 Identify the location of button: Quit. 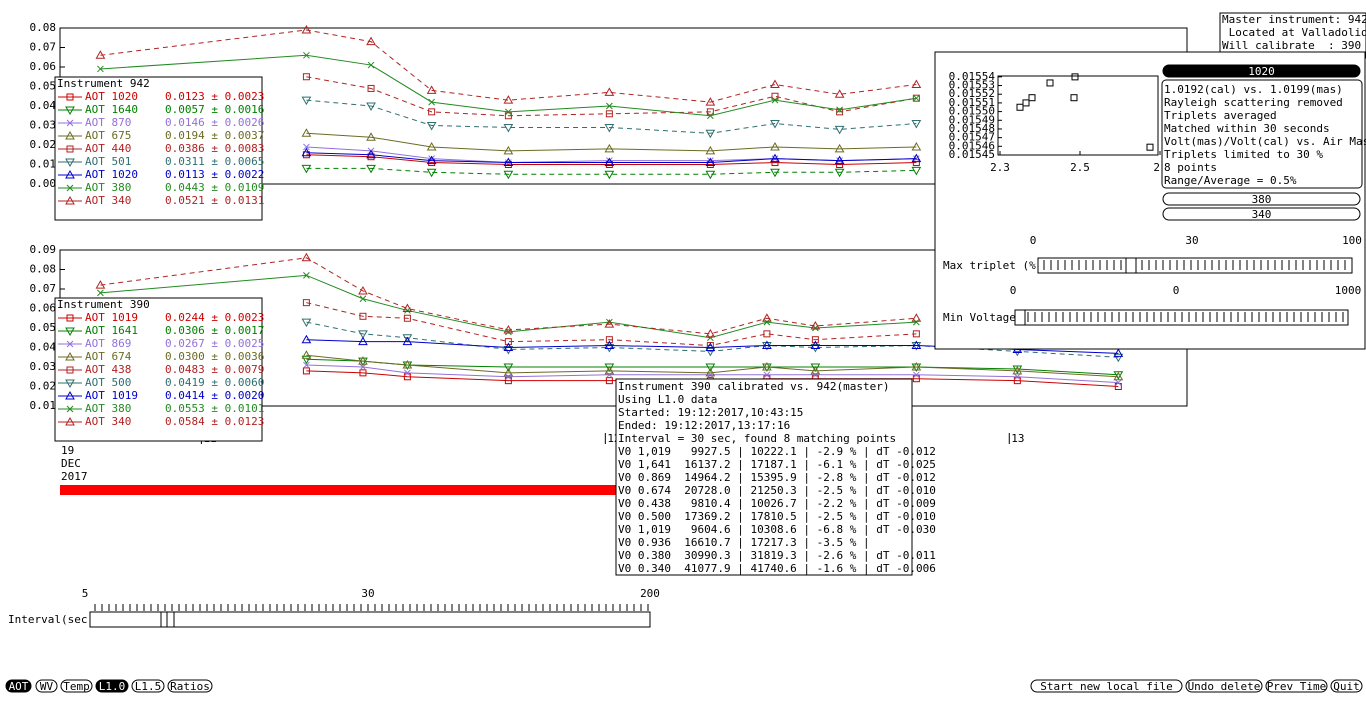
(1346, 686).